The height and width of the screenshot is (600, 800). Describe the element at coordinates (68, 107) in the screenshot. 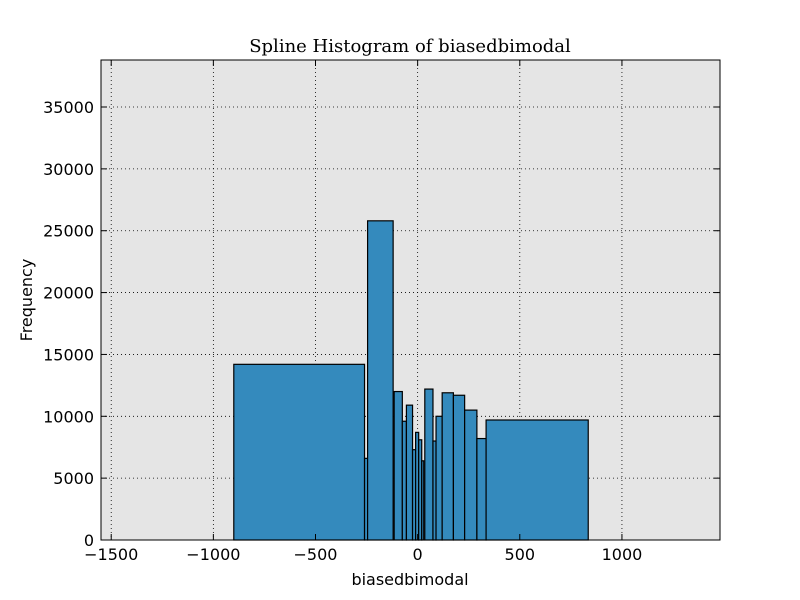

I see `y-tick-label: 35000` at that location.